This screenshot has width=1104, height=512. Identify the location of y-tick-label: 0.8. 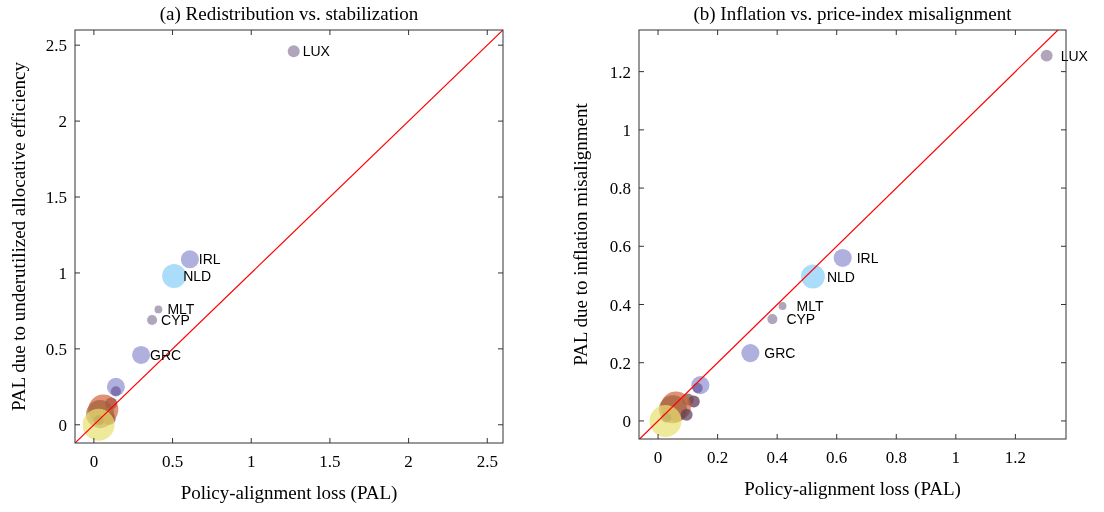
(620, 189).